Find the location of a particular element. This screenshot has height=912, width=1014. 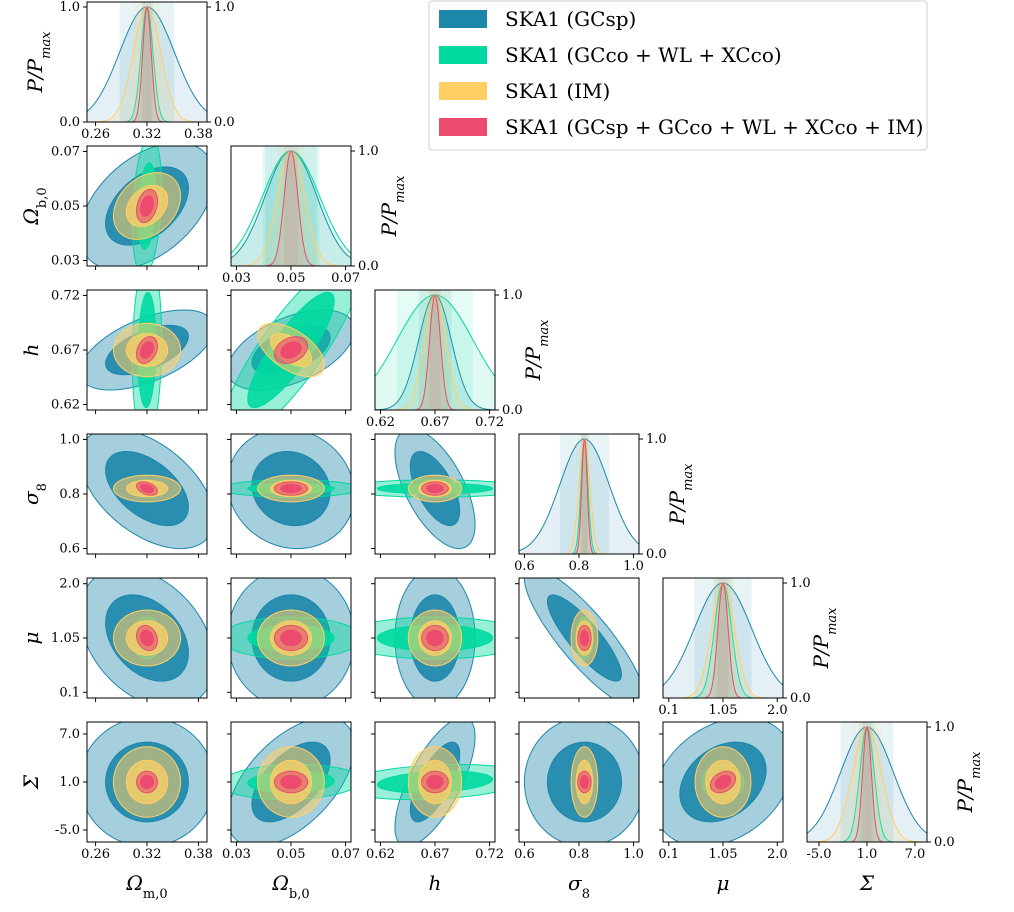

ytick-label: 0.72 is located at coordinates (65, 295).